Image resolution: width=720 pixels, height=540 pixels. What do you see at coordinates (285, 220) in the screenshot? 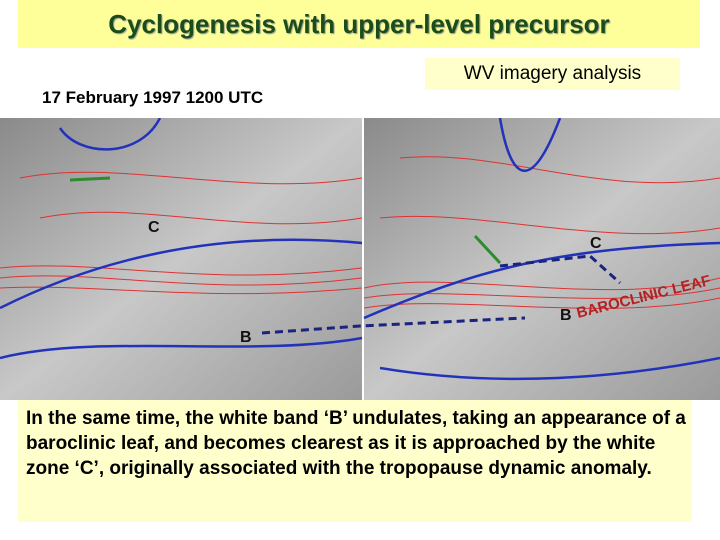
I see `pointers` at bounding box center [285, 220].